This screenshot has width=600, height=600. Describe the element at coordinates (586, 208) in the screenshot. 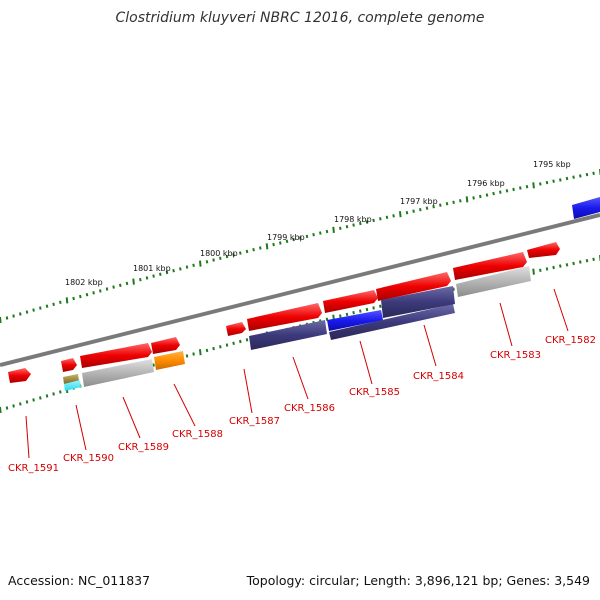

I see `cds-blue-edge` at that location.